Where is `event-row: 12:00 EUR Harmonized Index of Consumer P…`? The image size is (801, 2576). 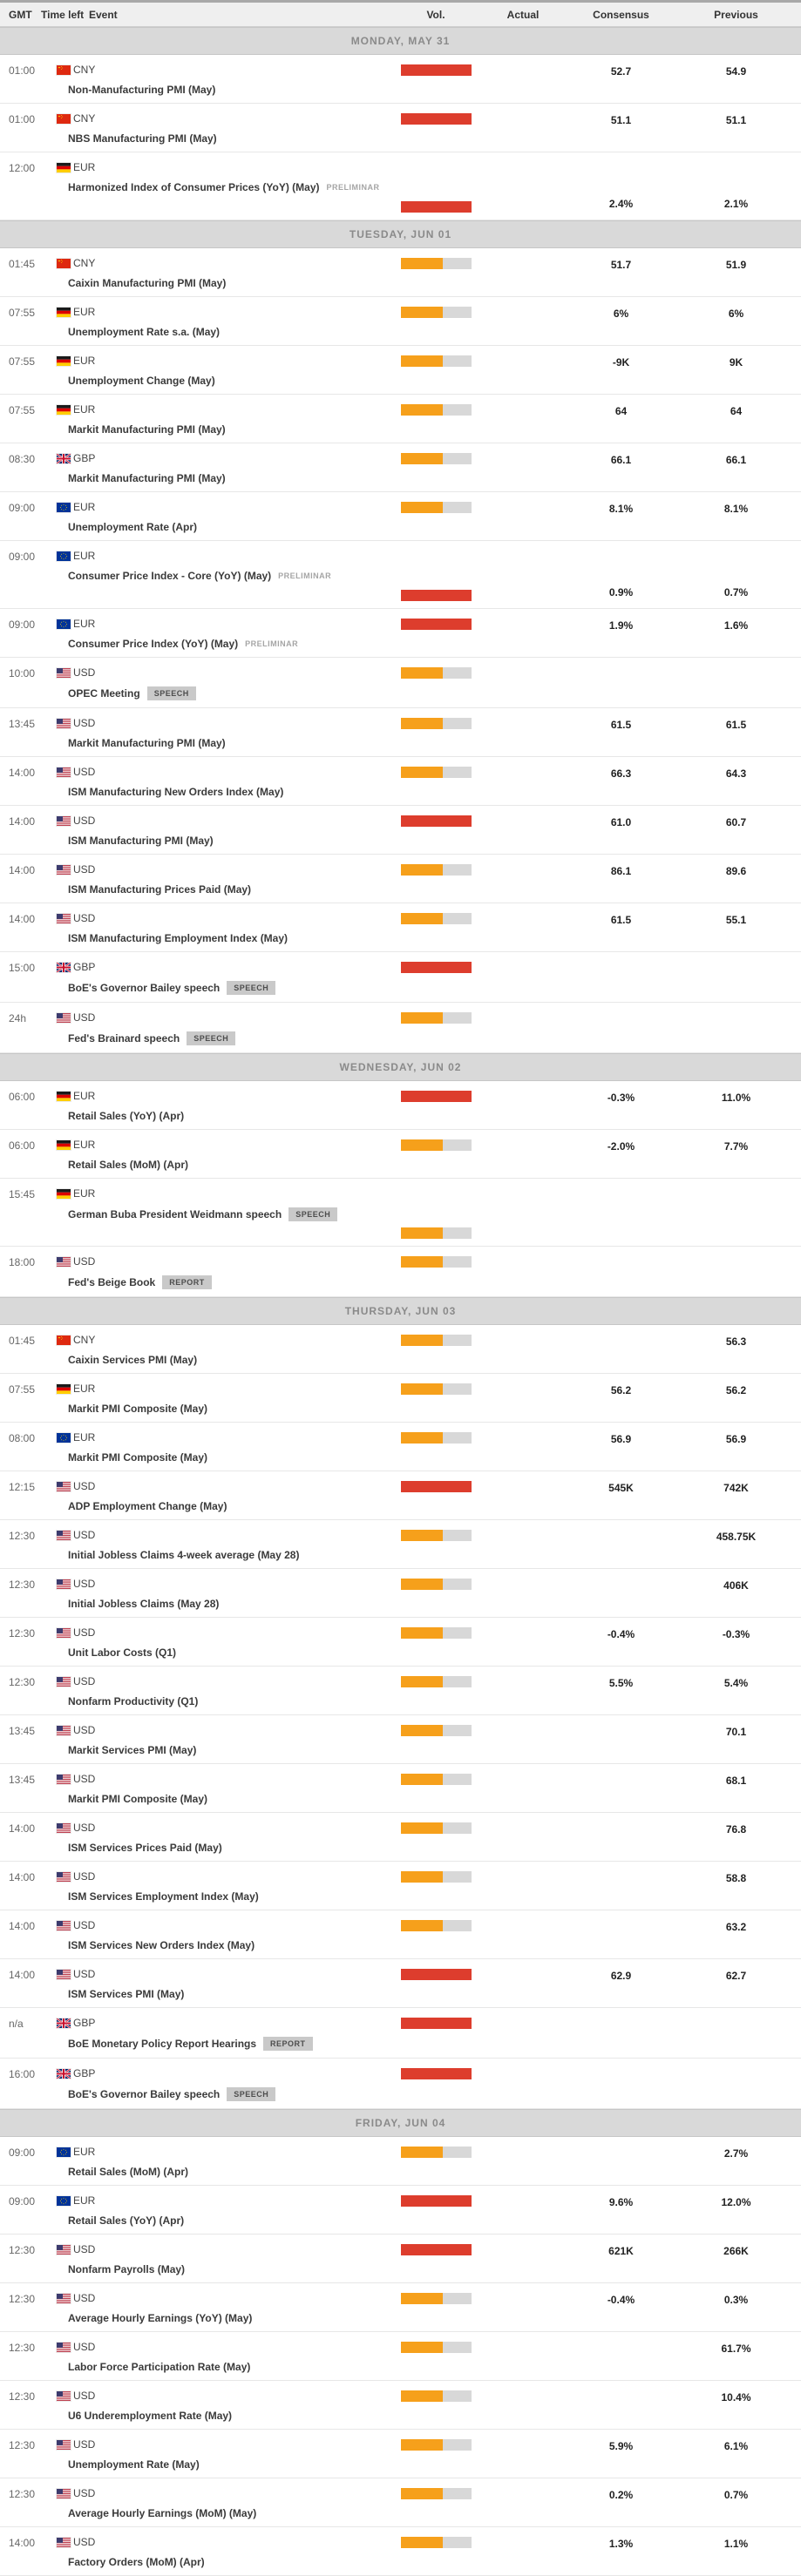 event-row: 12:00 EUR Harmonized Index of Consumer P… is located at coordinates (400, 186).